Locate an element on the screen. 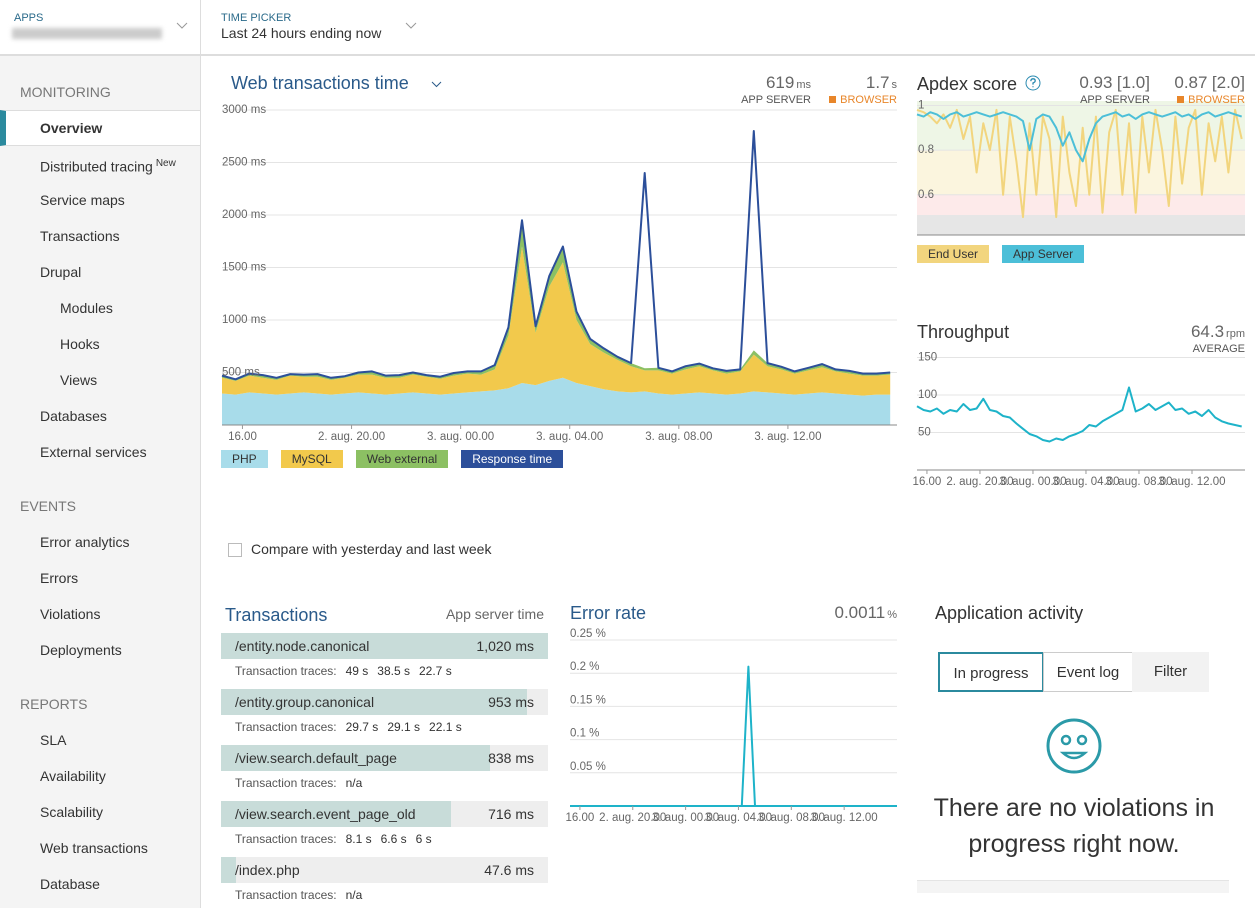 This screenshot has width=1255, height=908. nav-item: Scalability is located at coordinates (100, 812).